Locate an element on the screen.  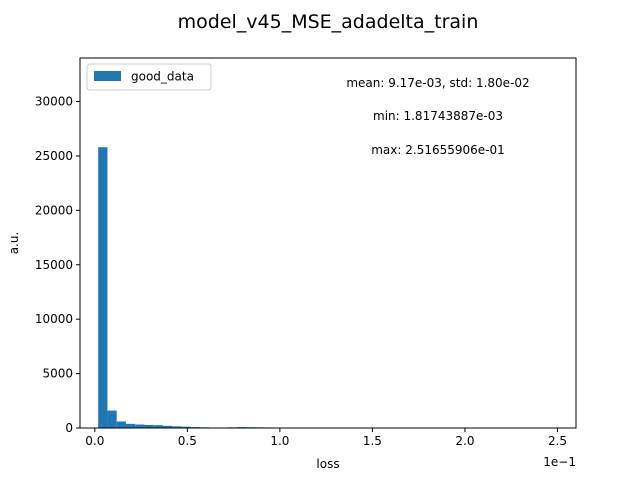
x-tick-label: 2.0 is located at coordinates (464, 441).